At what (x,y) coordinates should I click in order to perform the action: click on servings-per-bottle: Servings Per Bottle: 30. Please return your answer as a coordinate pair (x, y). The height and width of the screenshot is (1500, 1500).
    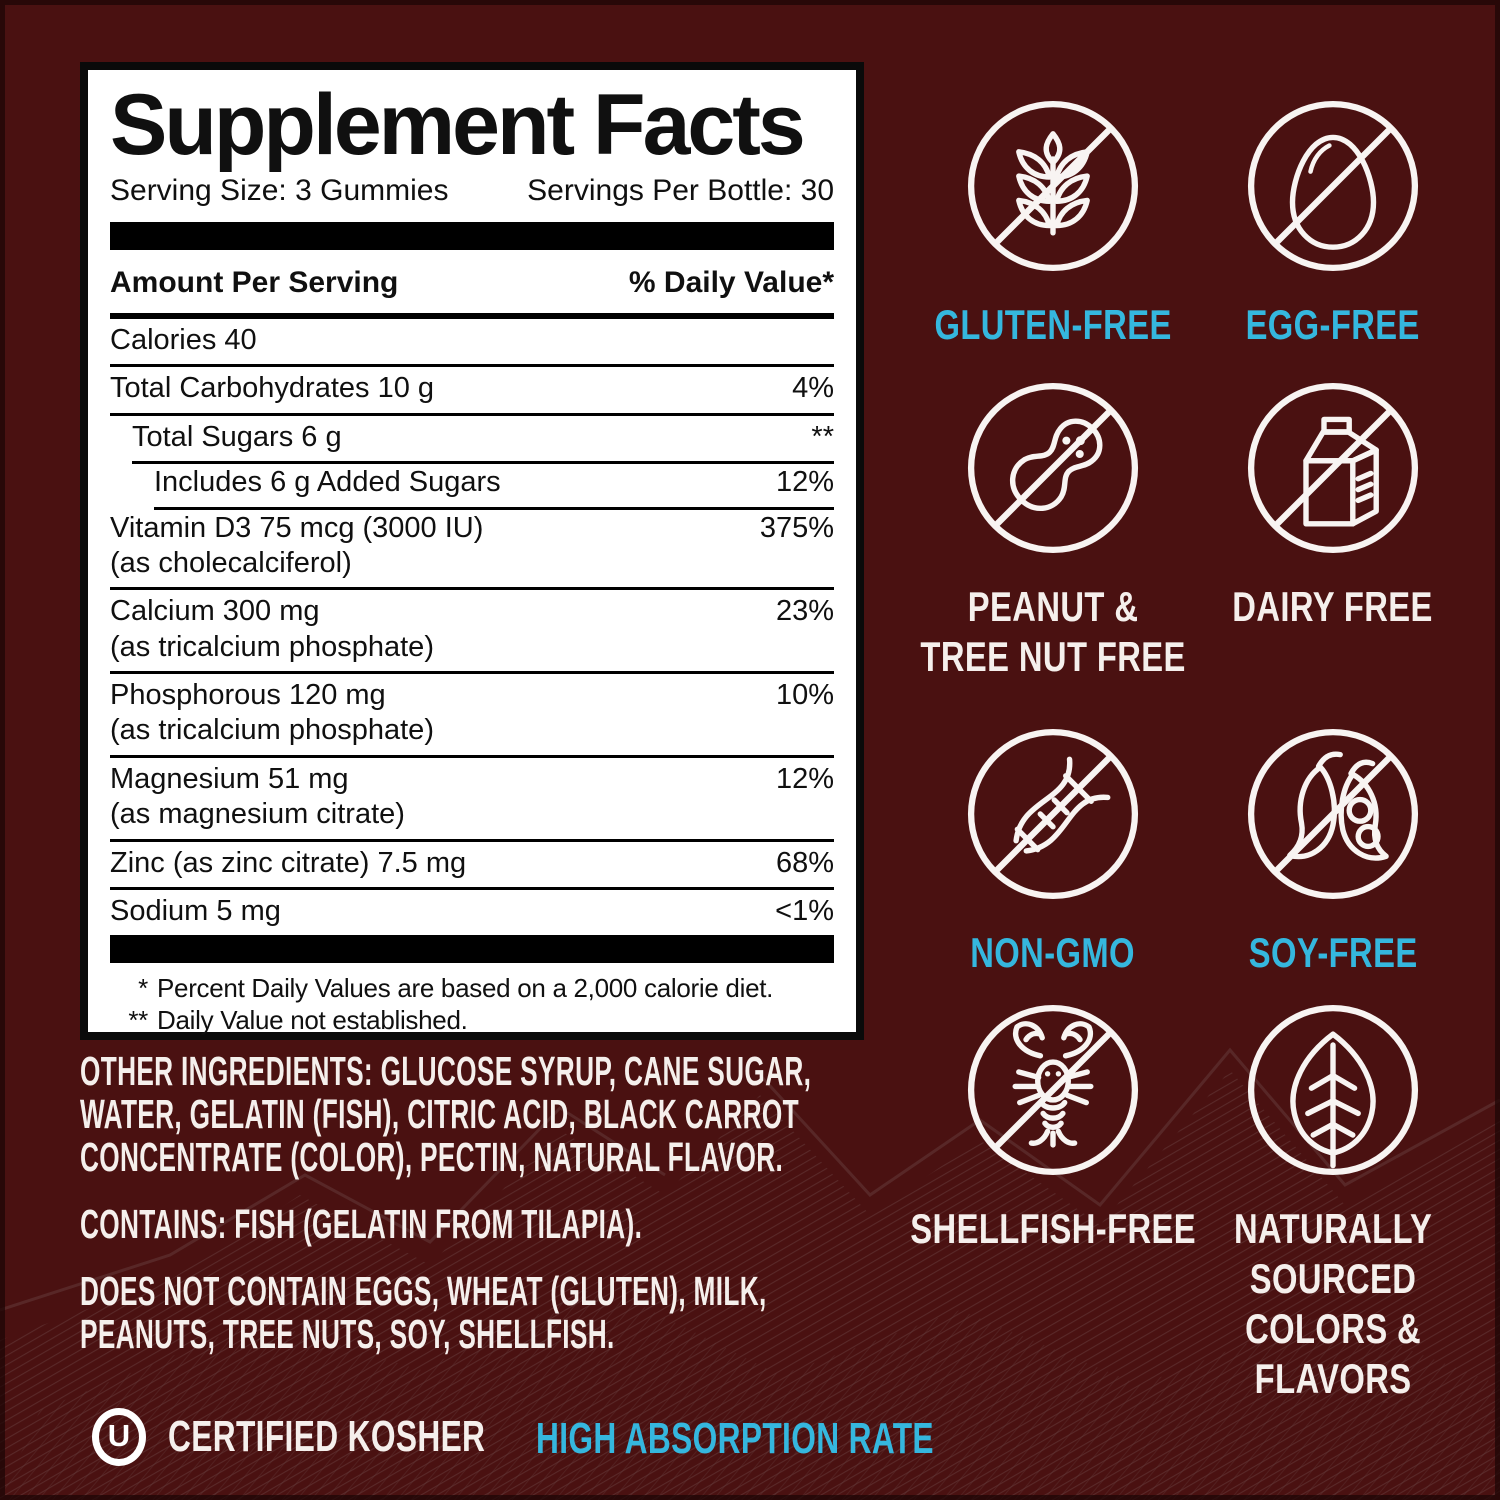
    Looking at the image, I should click on (680, 190).